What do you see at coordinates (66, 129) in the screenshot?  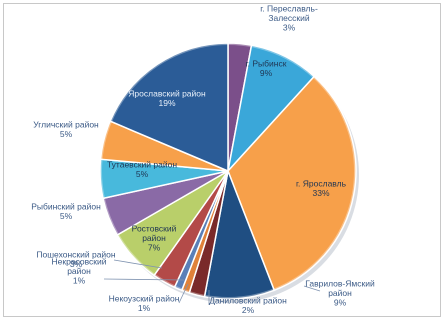 I see `slice-label-11: Угличский район 5%` at bounding box center [66, 129].